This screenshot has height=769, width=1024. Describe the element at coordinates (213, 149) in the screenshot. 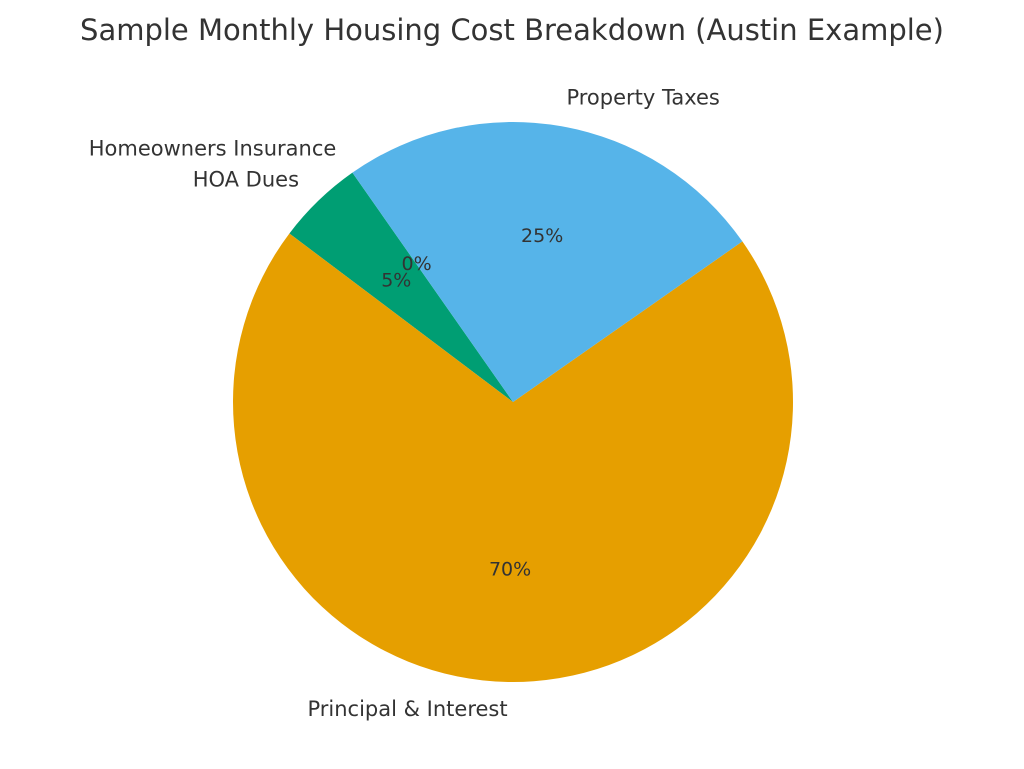

I see `slice-label-homeowners-insurance: Homeowners Insurance` at that location.